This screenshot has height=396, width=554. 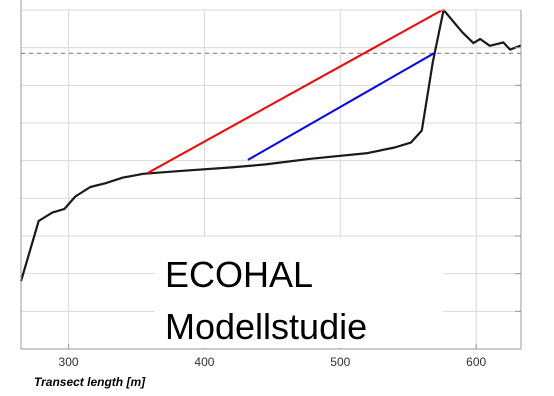 I want to click on labels-layer: Transect length [m], so click(x=90, y=382).